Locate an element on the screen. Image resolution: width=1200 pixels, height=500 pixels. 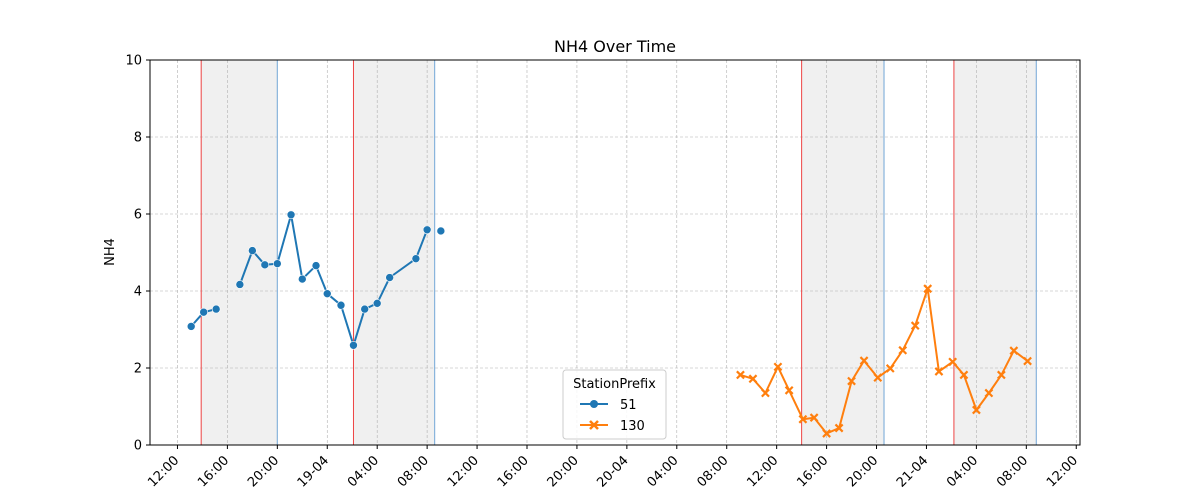
x-tick-label-9: 20-04 is located at coordinates (612, 471).